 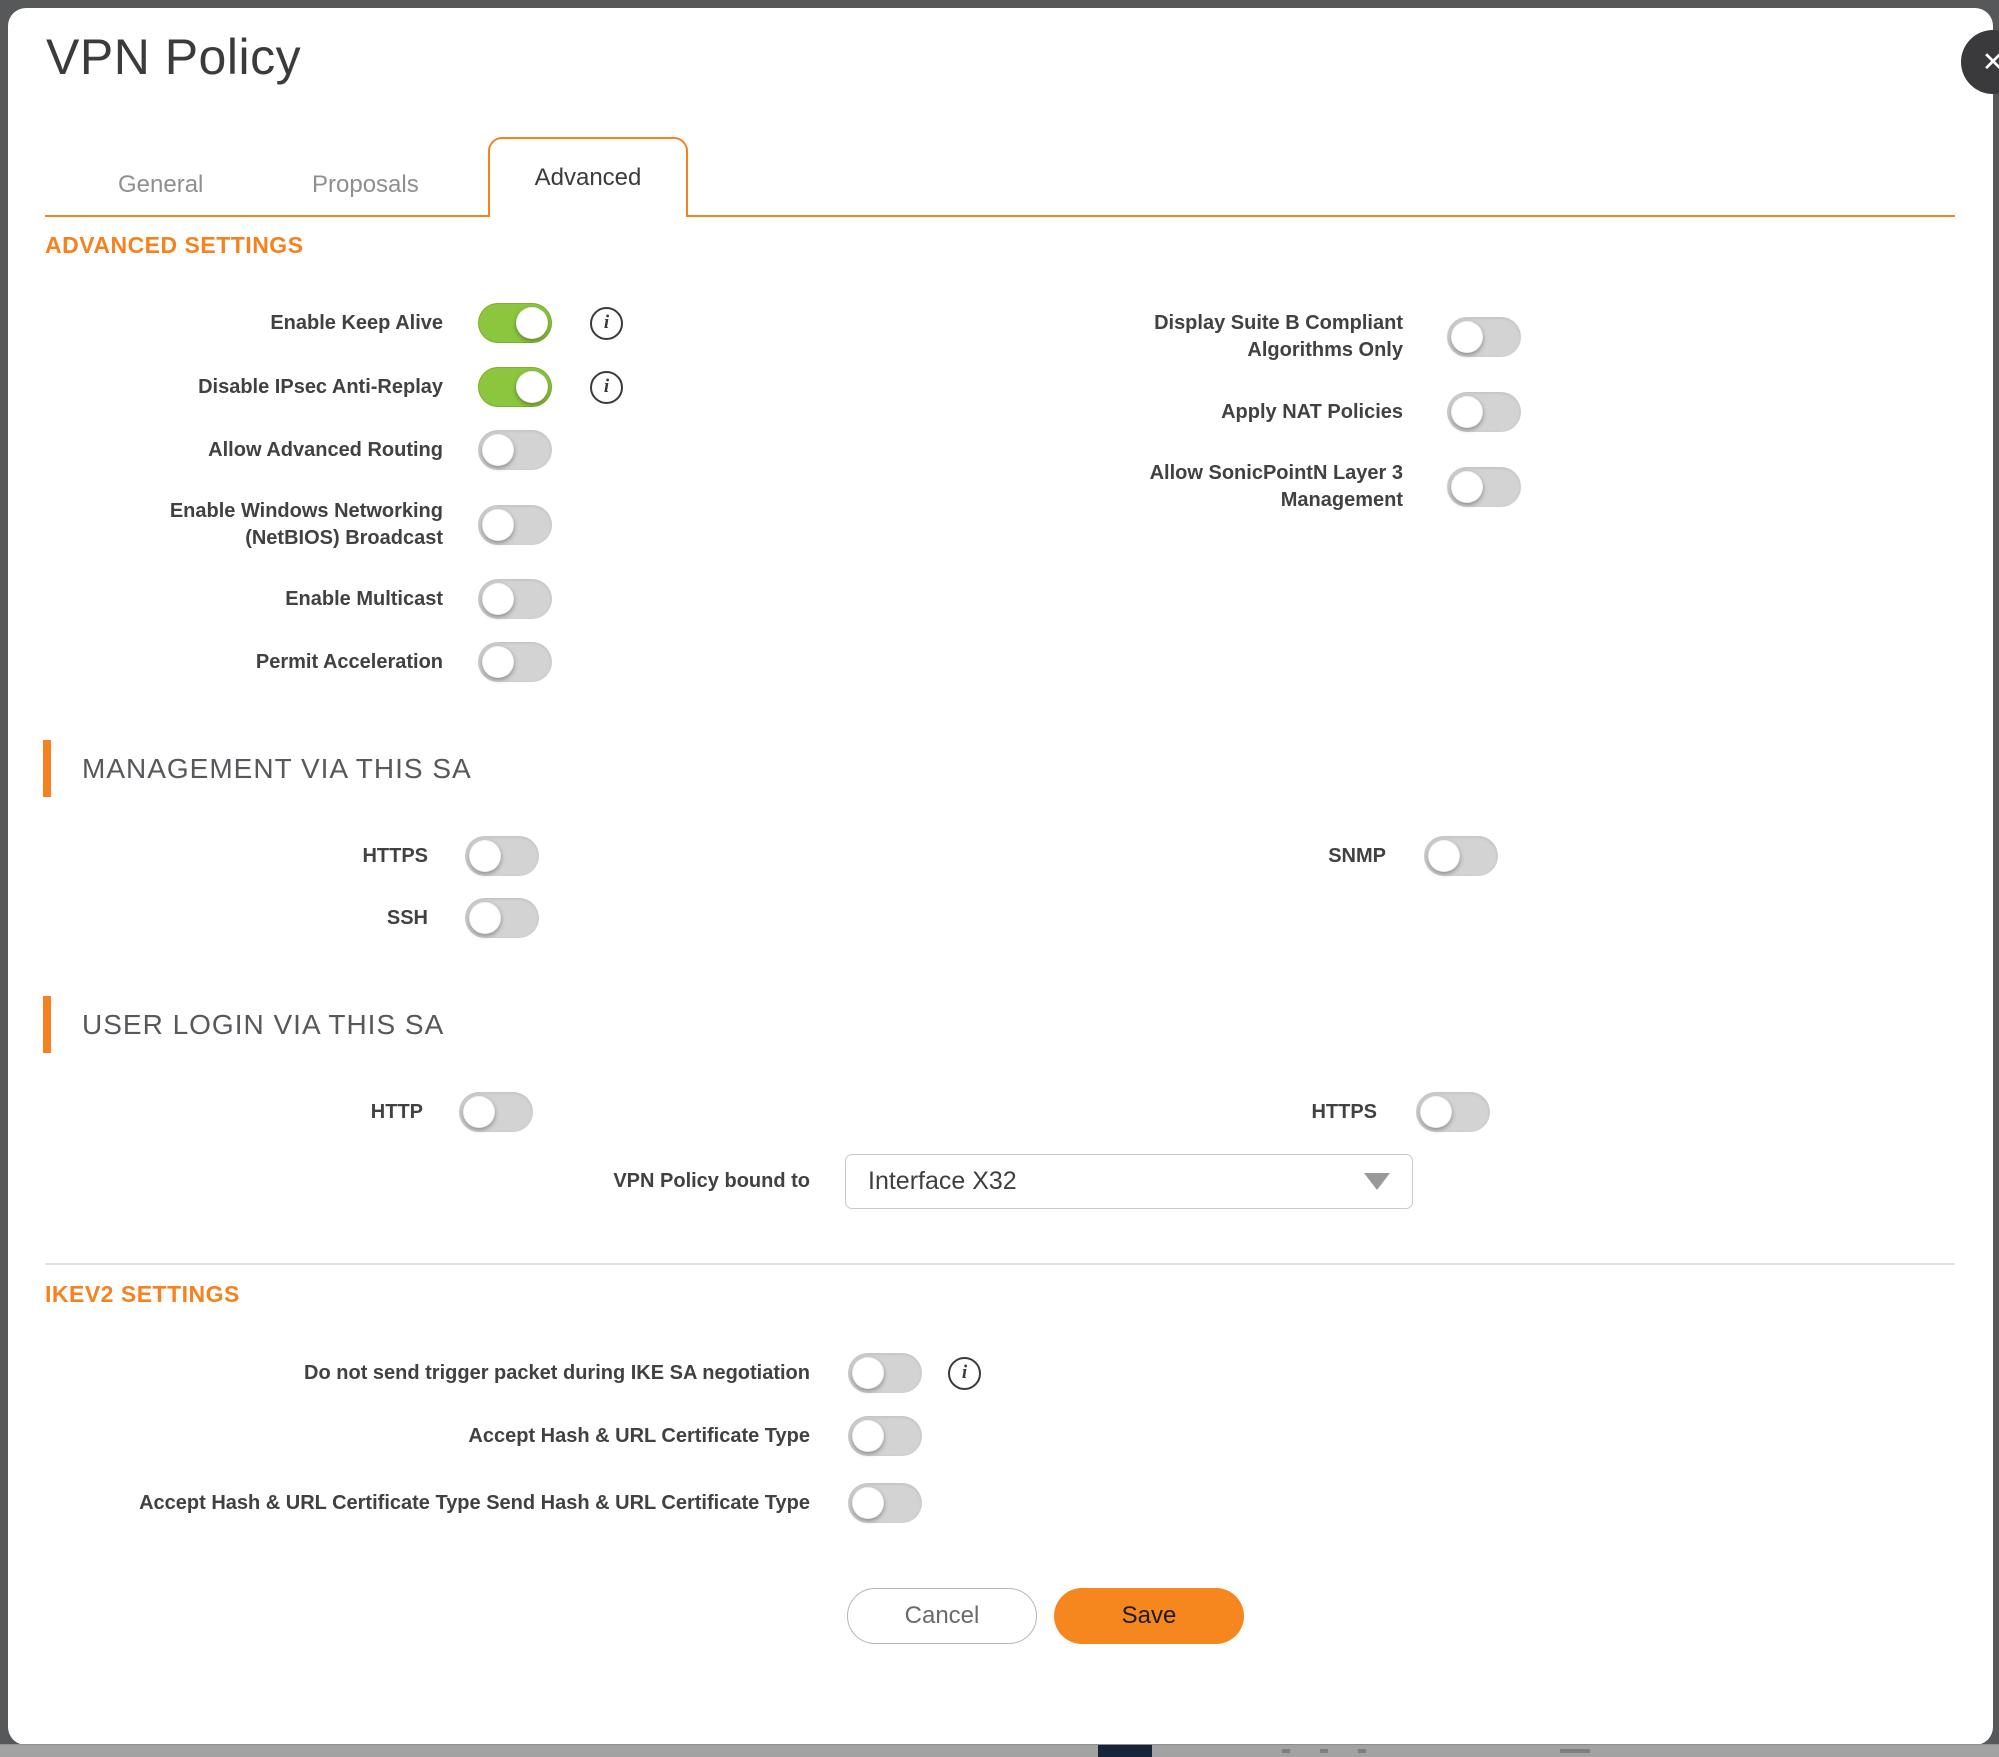 I want to click on permit-acceleration-toggle, so click(x=515, y=662).